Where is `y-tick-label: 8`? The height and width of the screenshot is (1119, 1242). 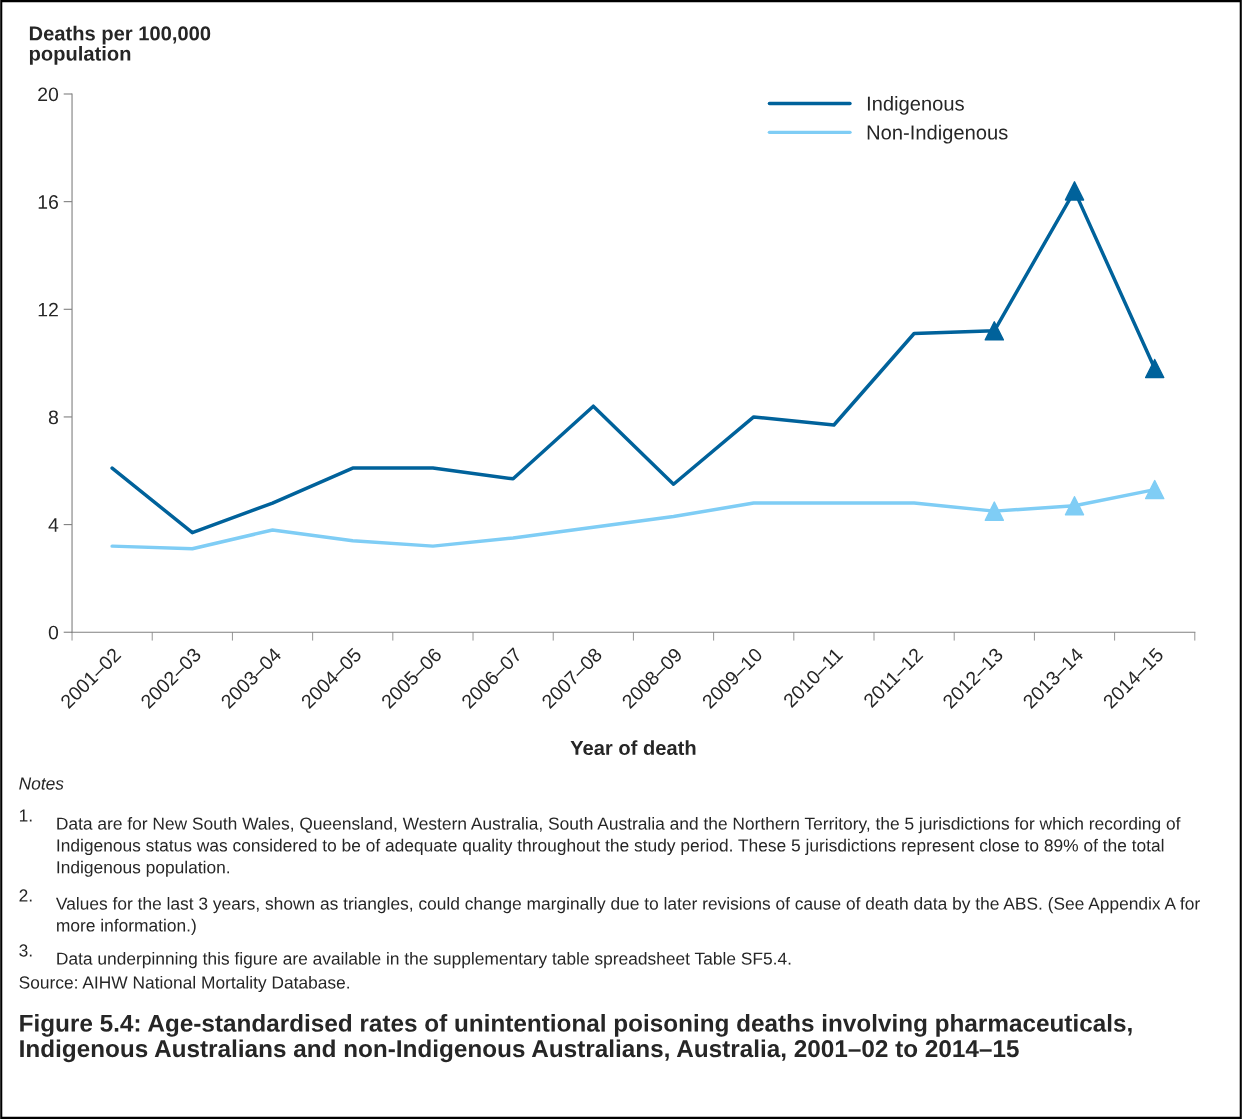
y-tick-label: 8 is located at coordinates (53, 417).